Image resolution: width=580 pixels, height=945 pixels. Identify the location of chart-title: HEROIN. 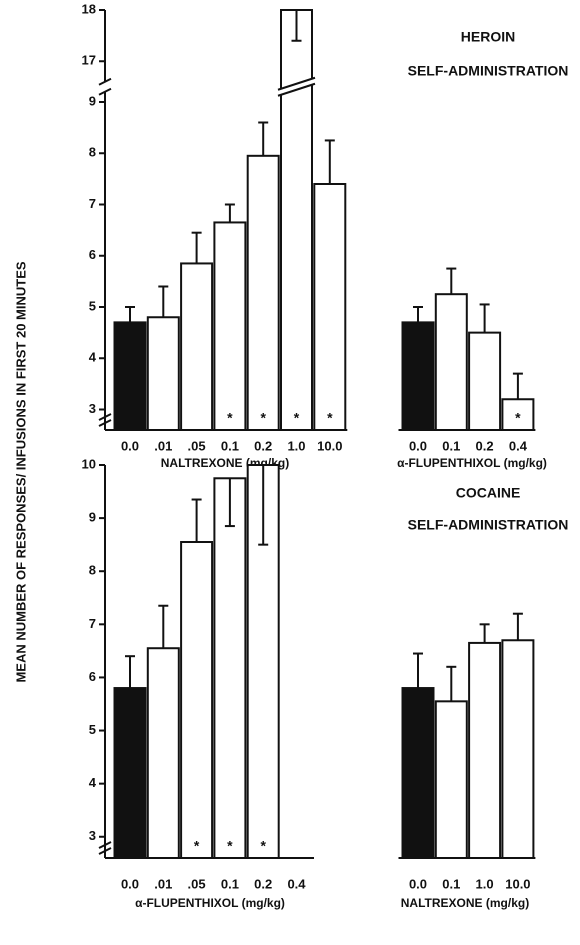
(488, 37).